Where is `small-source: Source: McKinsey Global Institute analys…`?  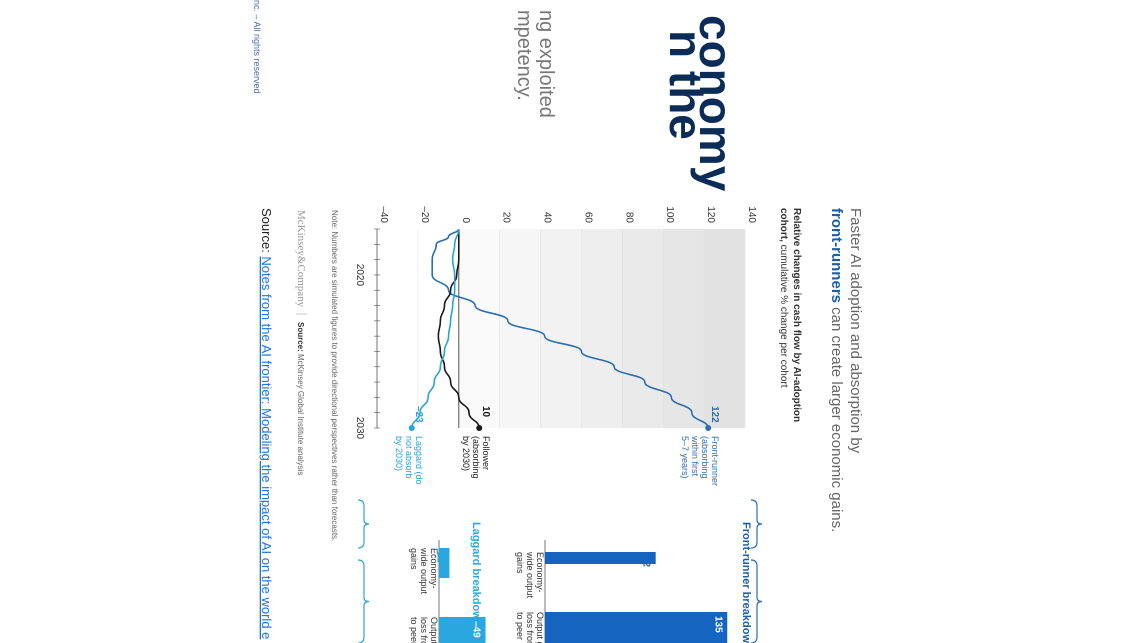
small-source: Source: McKinsey Global Institute analys… is located at coordinates (300, 398).